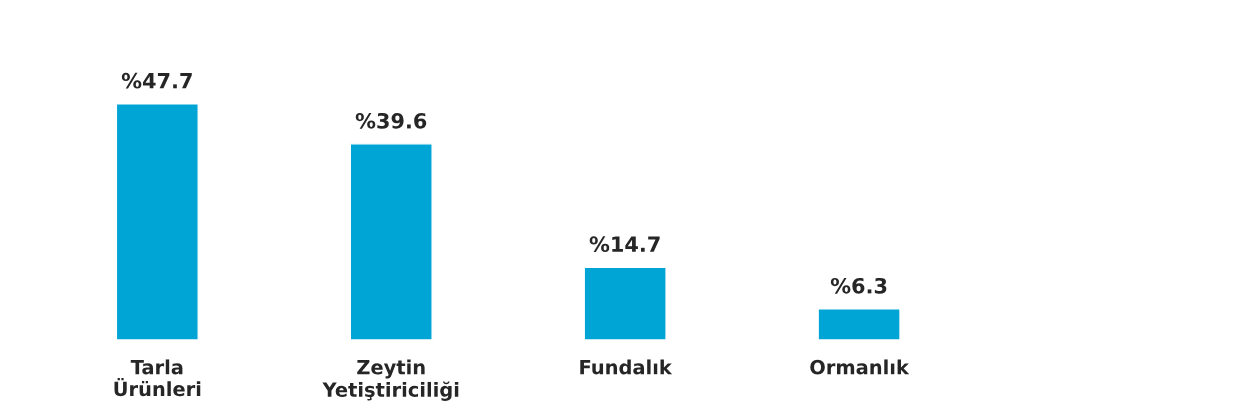 Image resolution: width=1250 pixels, height=416 pixels. What do you see at coordinates (860, 367) in the screenshot?
I see `x-tick-label: Ormanlık` at bounding box center [860, 367].